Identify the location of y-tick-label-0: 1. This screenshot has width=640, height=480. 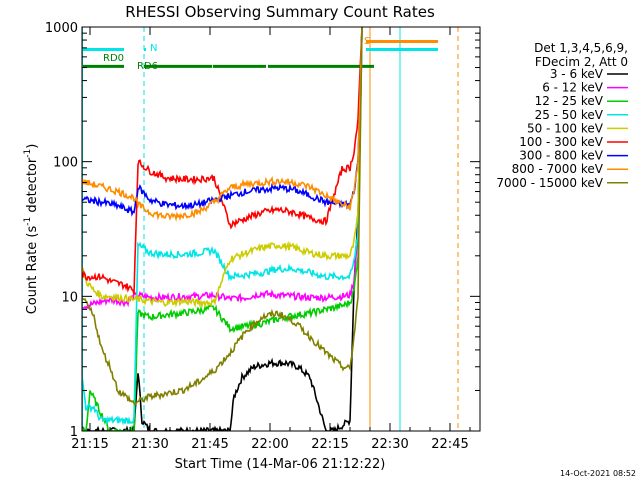
(74, 432).